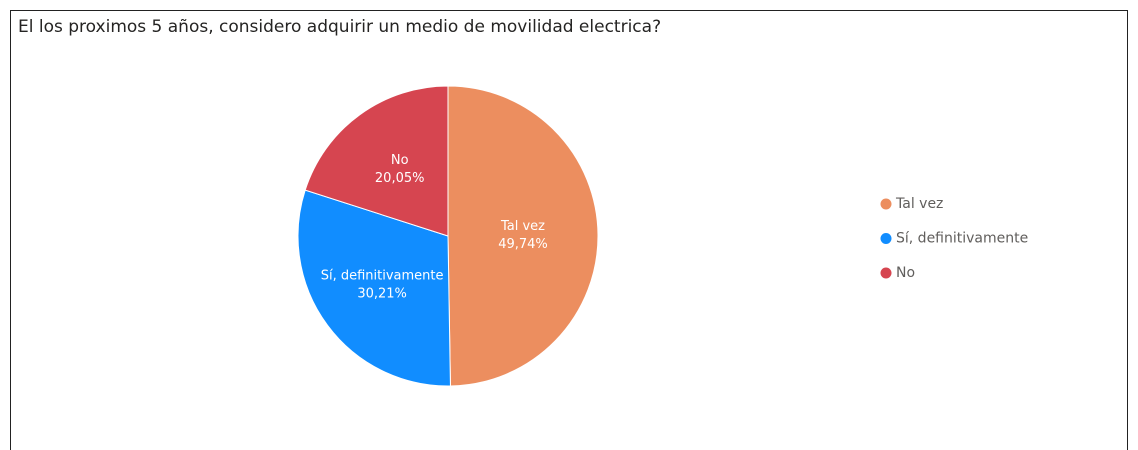 This screenshot has width=1138, height=450. I want to click on slice-category-label: Tal vez, so click(522, 226).